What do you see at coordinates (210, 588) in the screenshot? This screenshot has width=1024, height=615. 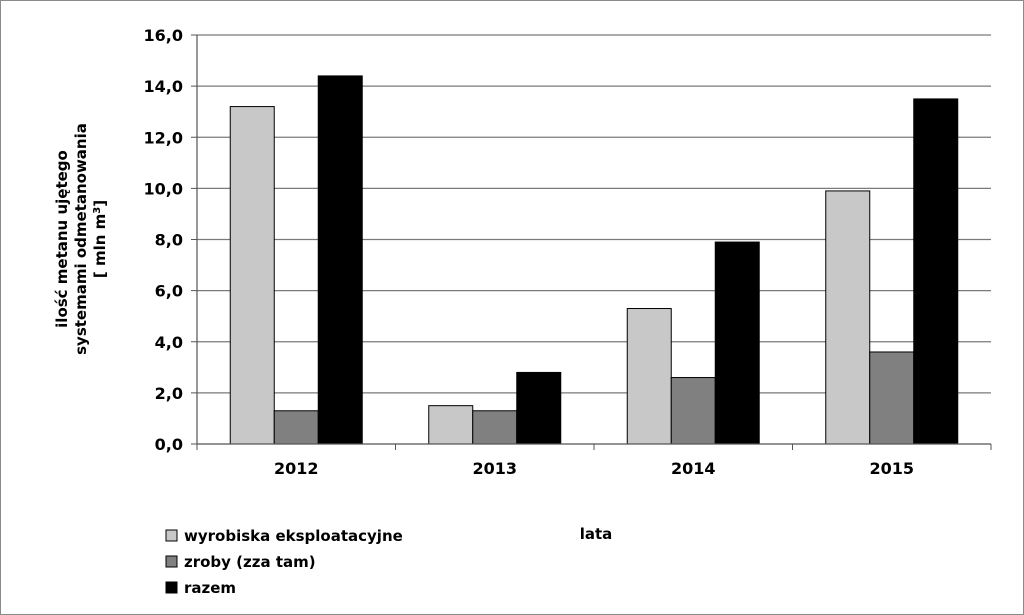 I see `legend-label: razem` at bounding box center [210, 588].